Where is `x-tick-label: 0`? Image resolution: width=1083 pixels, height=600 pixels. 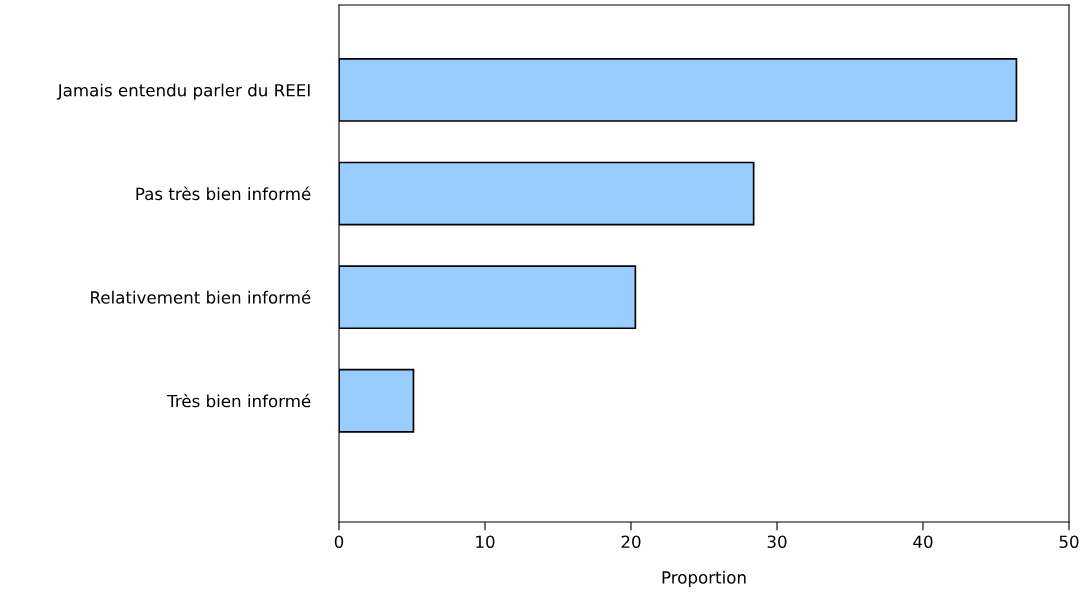 x-tick-label: 0 is located at coordinates (339, 542).